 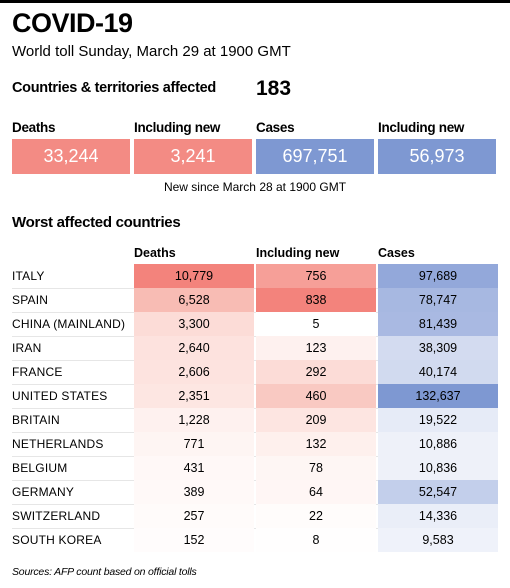 I want to click on new-cell: 460, so click(x=316, y=396).